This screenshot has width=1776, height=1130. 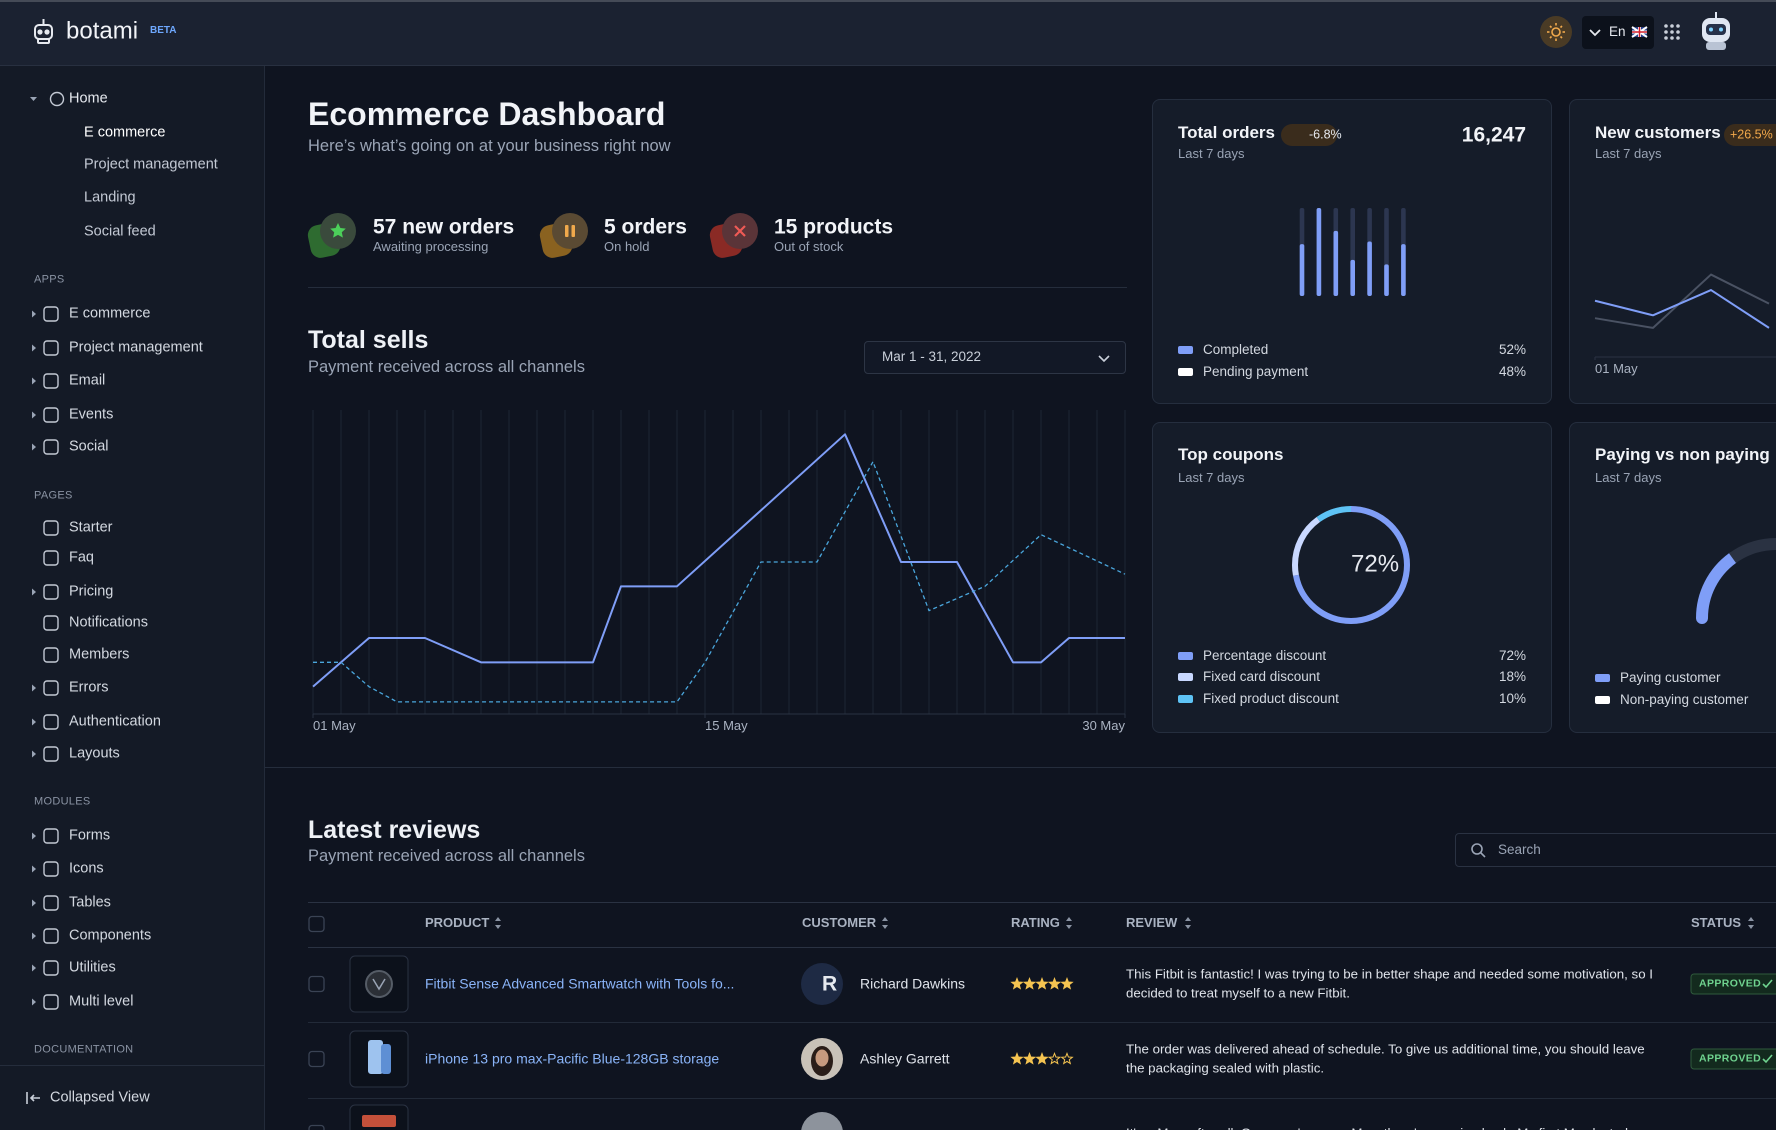 What do you see at coordinates (833, 226) in the screenshot?
I see `stat-title: 15 products` at bounding box center [833, 226].